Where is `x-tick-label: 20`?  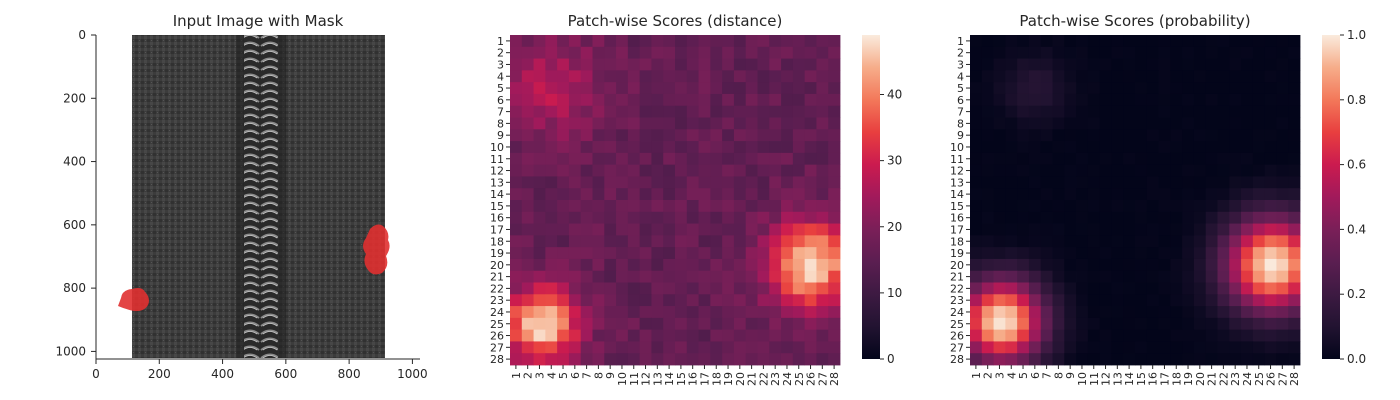 x-tick-label: 20 is located at coordinates (740, 379).